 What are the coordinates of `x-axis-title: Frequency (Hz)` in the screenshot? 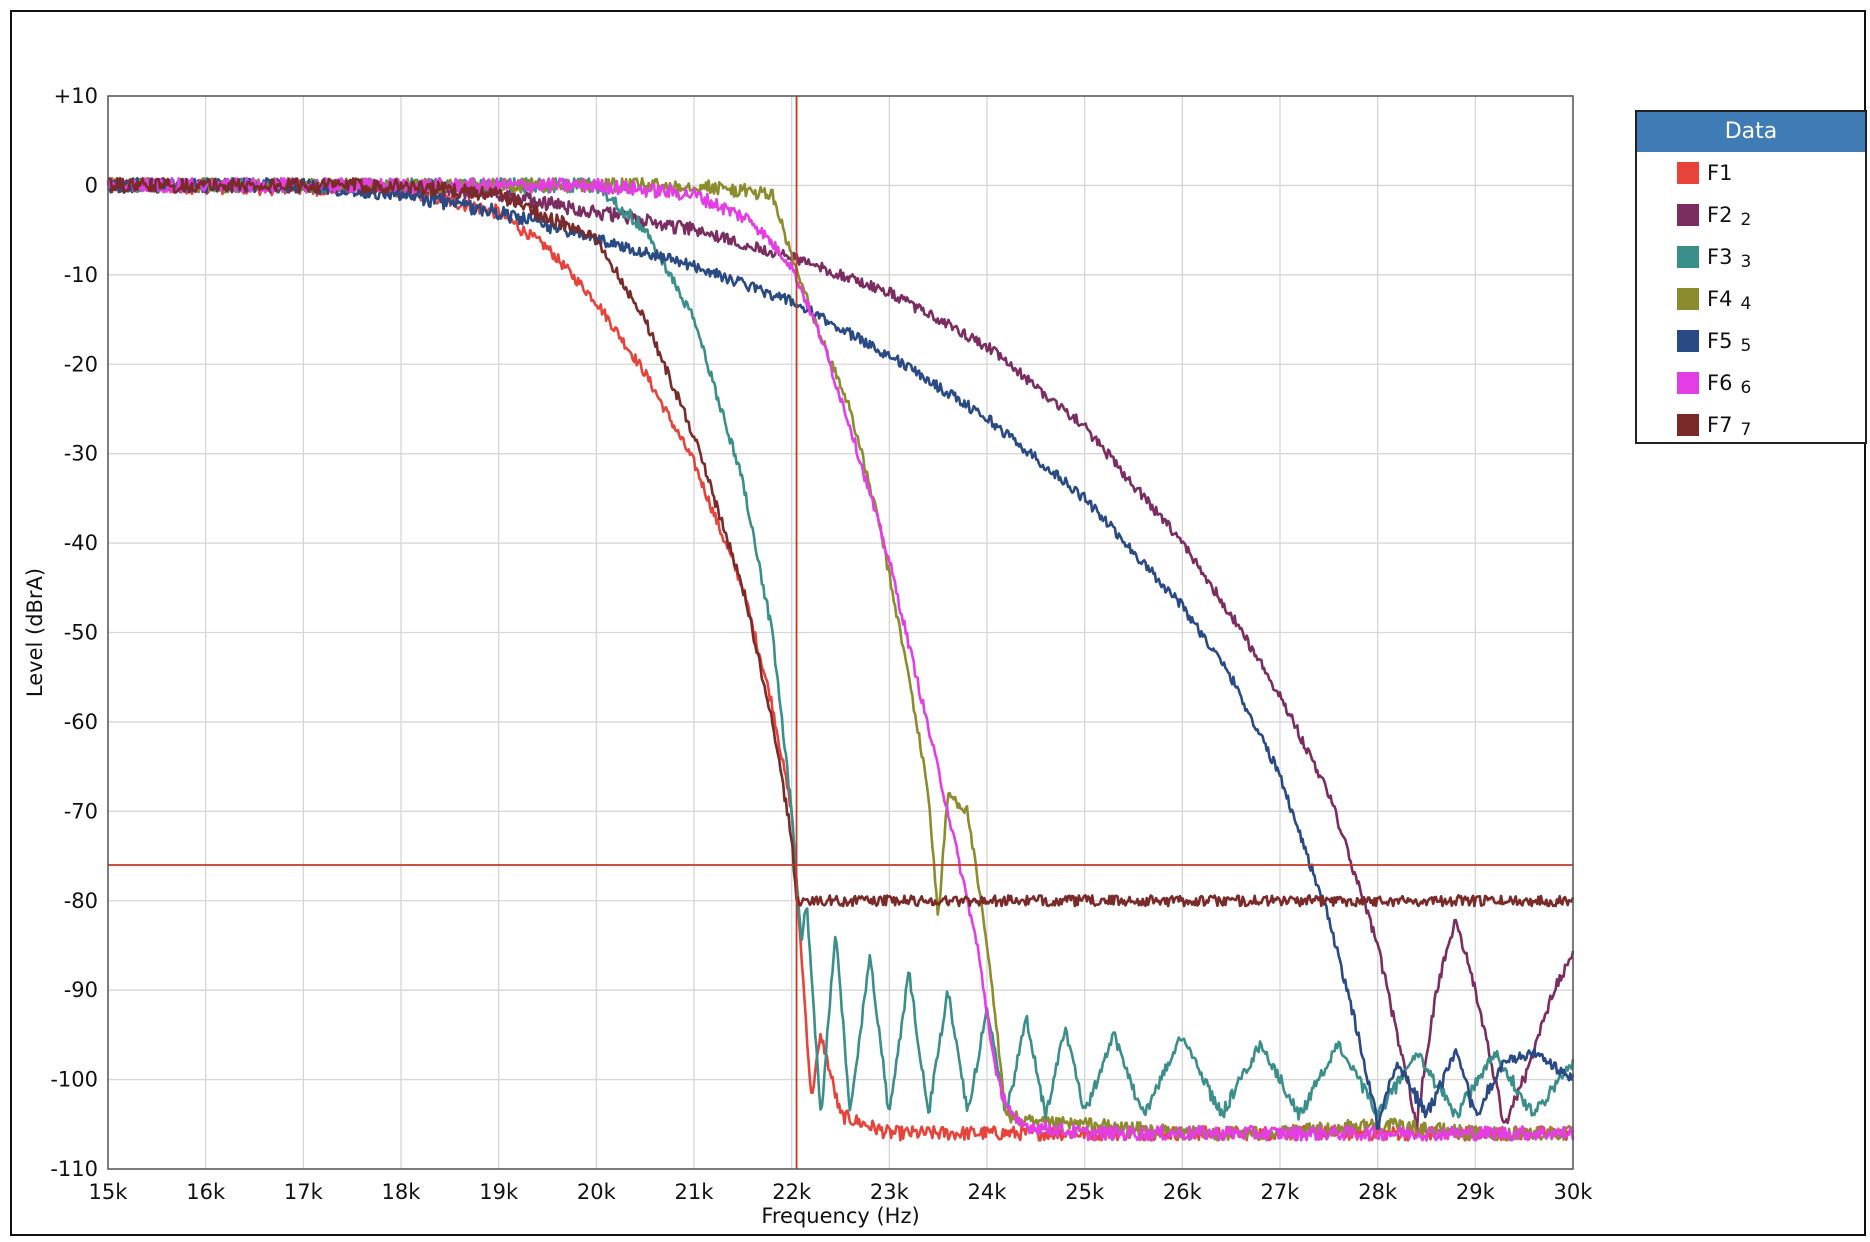 It's located at (840, 1216).